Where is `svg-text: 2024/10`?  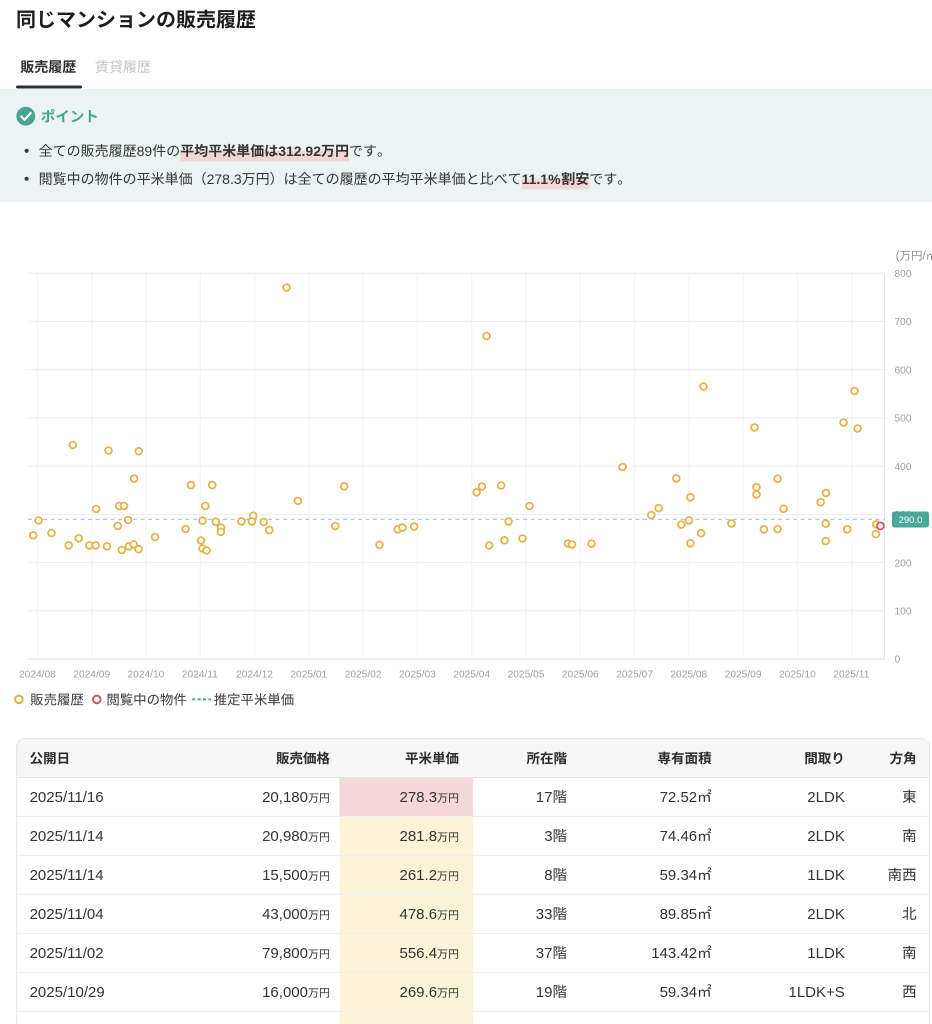
svg-text: 2024/10 is located at coordinates (146, 675).